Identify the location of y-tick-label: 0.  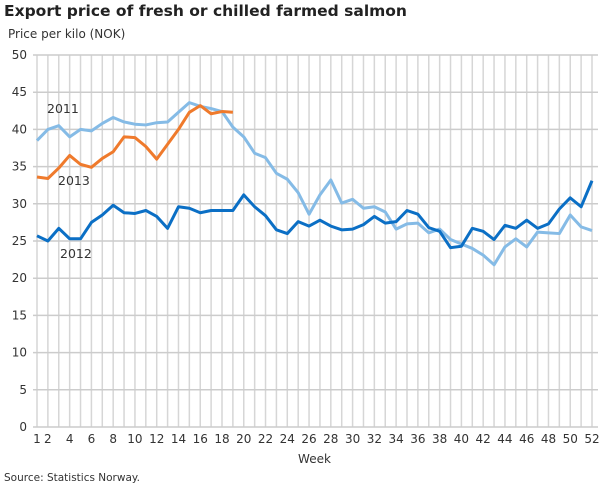
(23, 427).